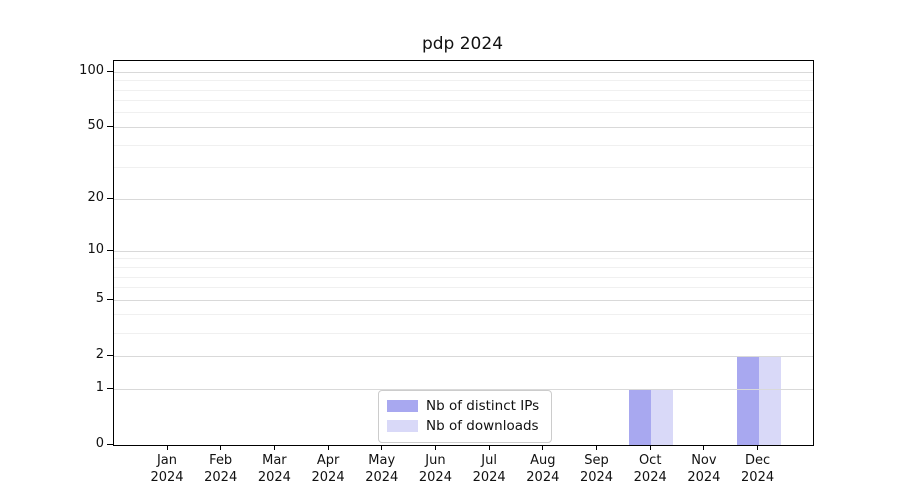  Describe the element at coordinates (167, 469) in the screenshot. I see `x-tick-label: Jan 2024` at that location.